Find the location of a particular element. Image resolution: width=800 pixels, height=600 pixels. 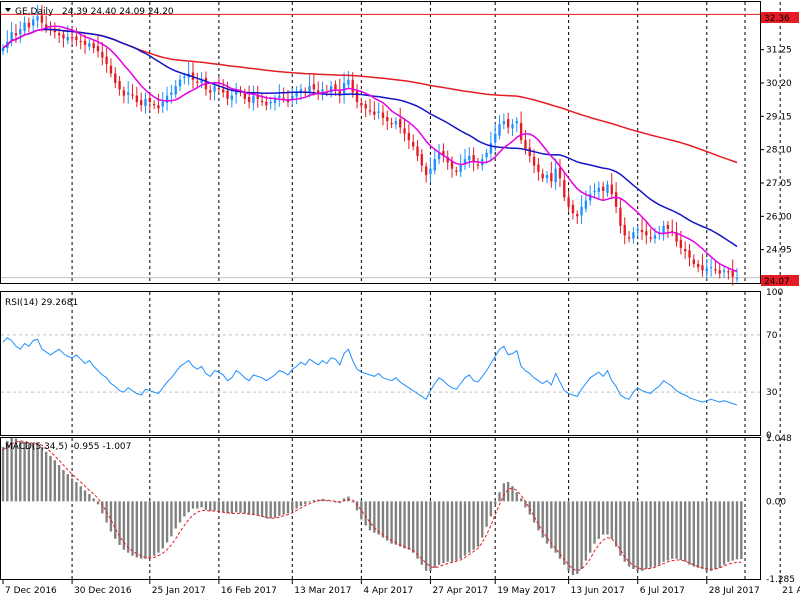

price-y-tick-label: 24.95 is located at coordinates (779, 251).